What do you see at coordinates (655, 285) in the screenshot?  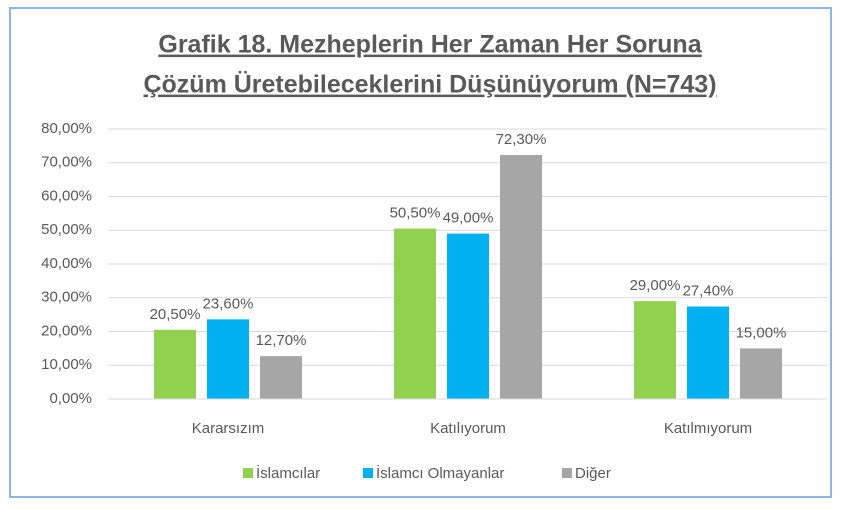 I see `data-label: 29,00%` at bounding box center [655, 285].